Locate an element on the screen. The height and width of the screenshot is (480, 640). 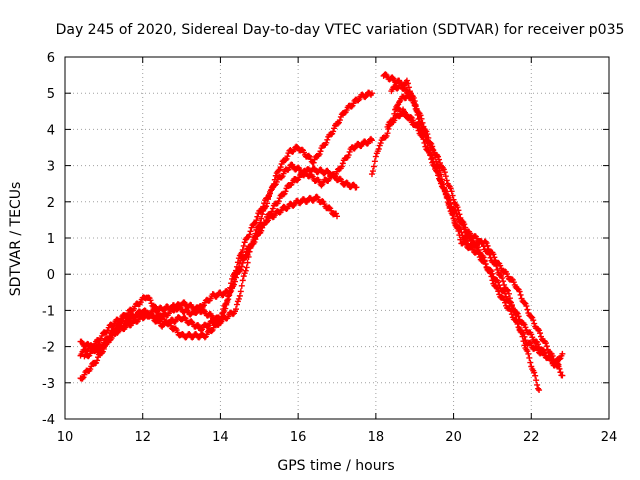
x-axis-label: GPS time / hours is located at coordinates (335, 466).